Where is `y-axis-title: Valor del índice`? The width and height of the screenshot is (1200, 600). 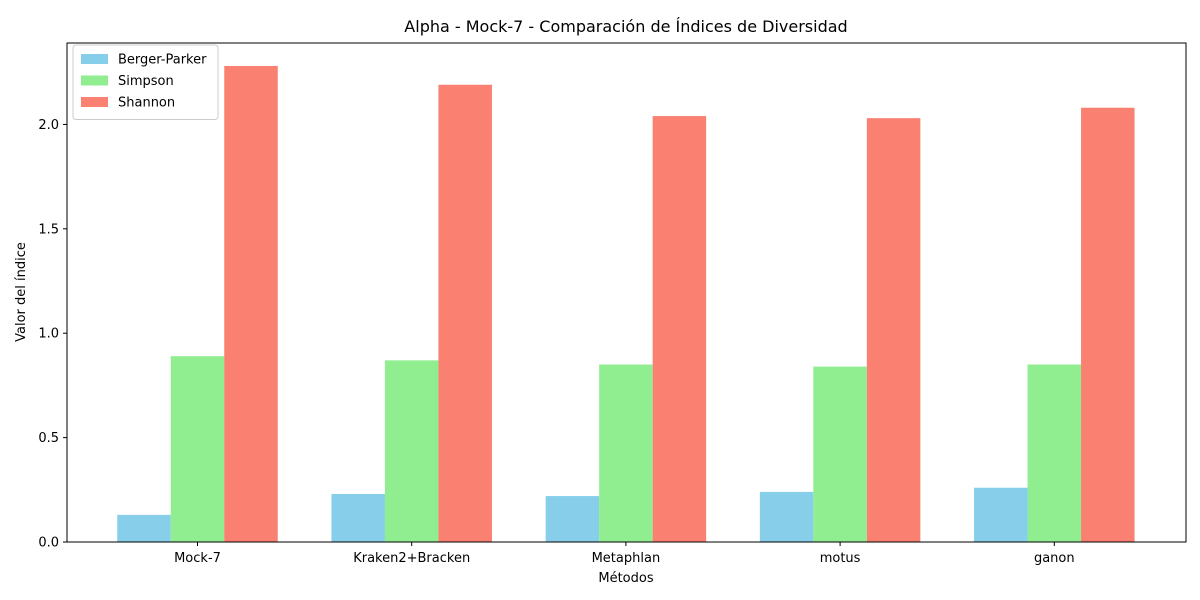 y-axis-title: Valor del índice is located at coordinates (21, 292).